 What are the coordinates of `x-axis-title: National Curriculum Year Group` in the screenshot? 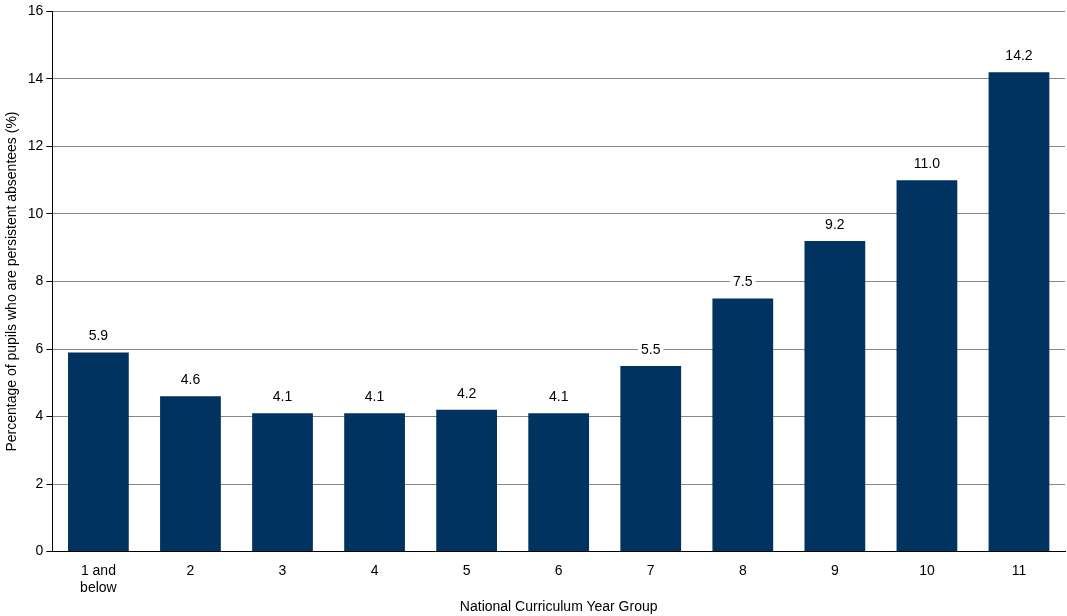 It's located at (558, 606).